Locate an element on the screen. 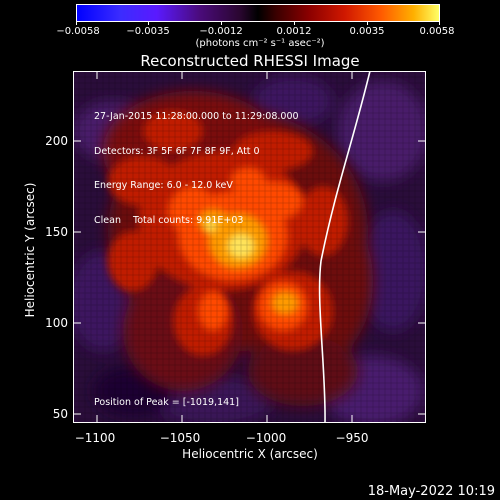 The width and height of the screenshot is (500, 500). colorbar-label: 0.0058 is located at coordinates (437, 31).